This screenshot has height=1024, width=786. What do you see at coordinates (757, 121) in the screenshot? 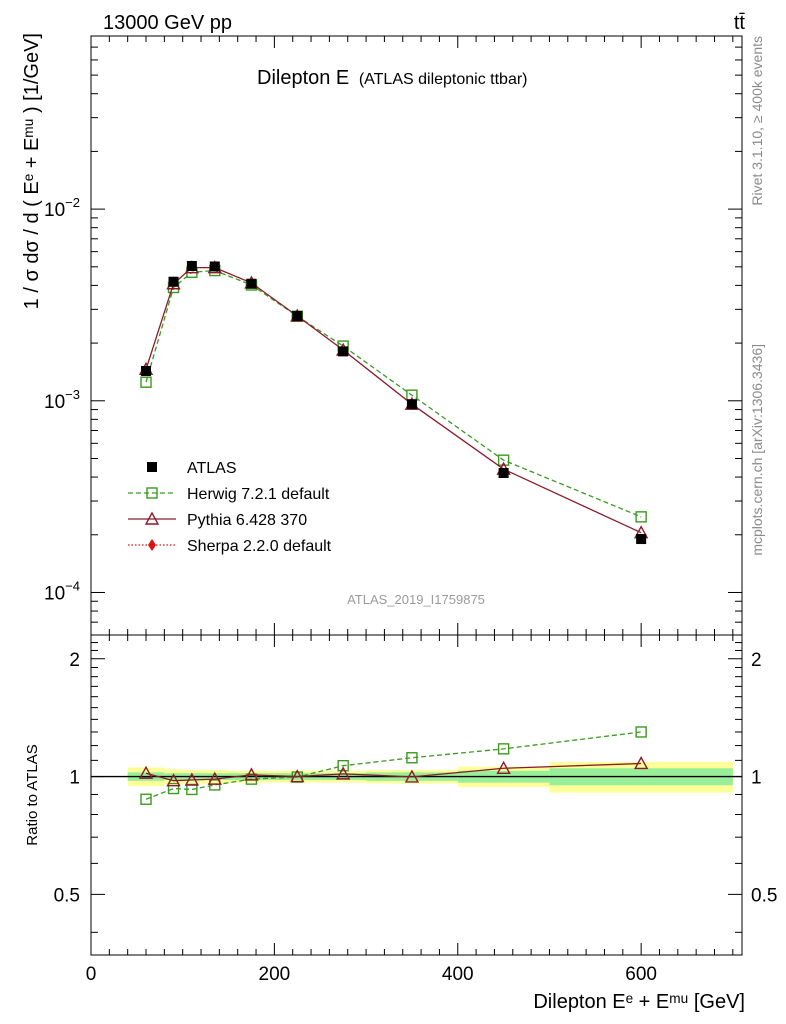
I see `rivet-label: Rivet 3.1.10, ≥ 400k events` at bounding box center [757, 121].